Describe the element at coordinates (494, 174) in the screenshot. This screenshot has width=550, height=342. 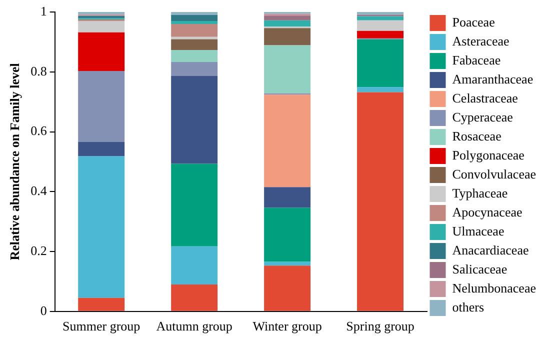
I see `legend-label: Convolvulaceae` at that location.